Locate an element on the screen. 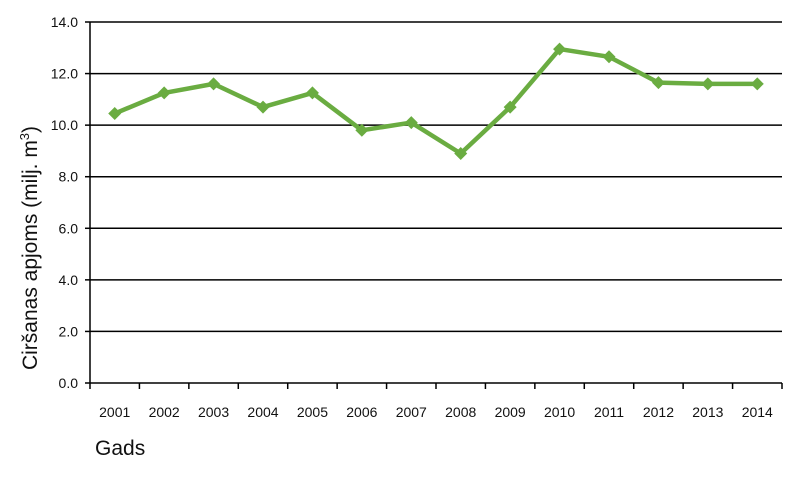  x-tick-label: 2006 is located at coordinates (361, 412).